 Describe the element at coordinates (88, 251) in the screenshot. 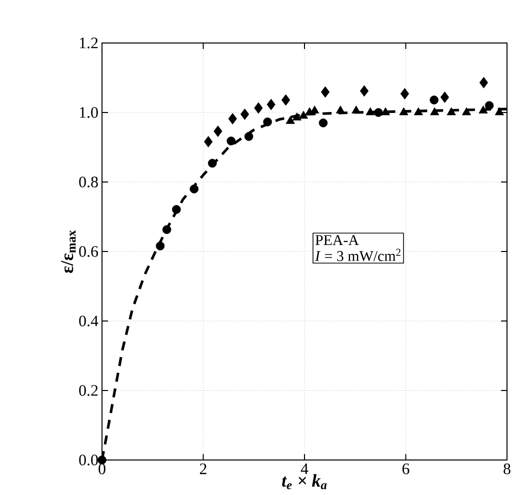

I see `y-tick-label: 0.6` at that location.